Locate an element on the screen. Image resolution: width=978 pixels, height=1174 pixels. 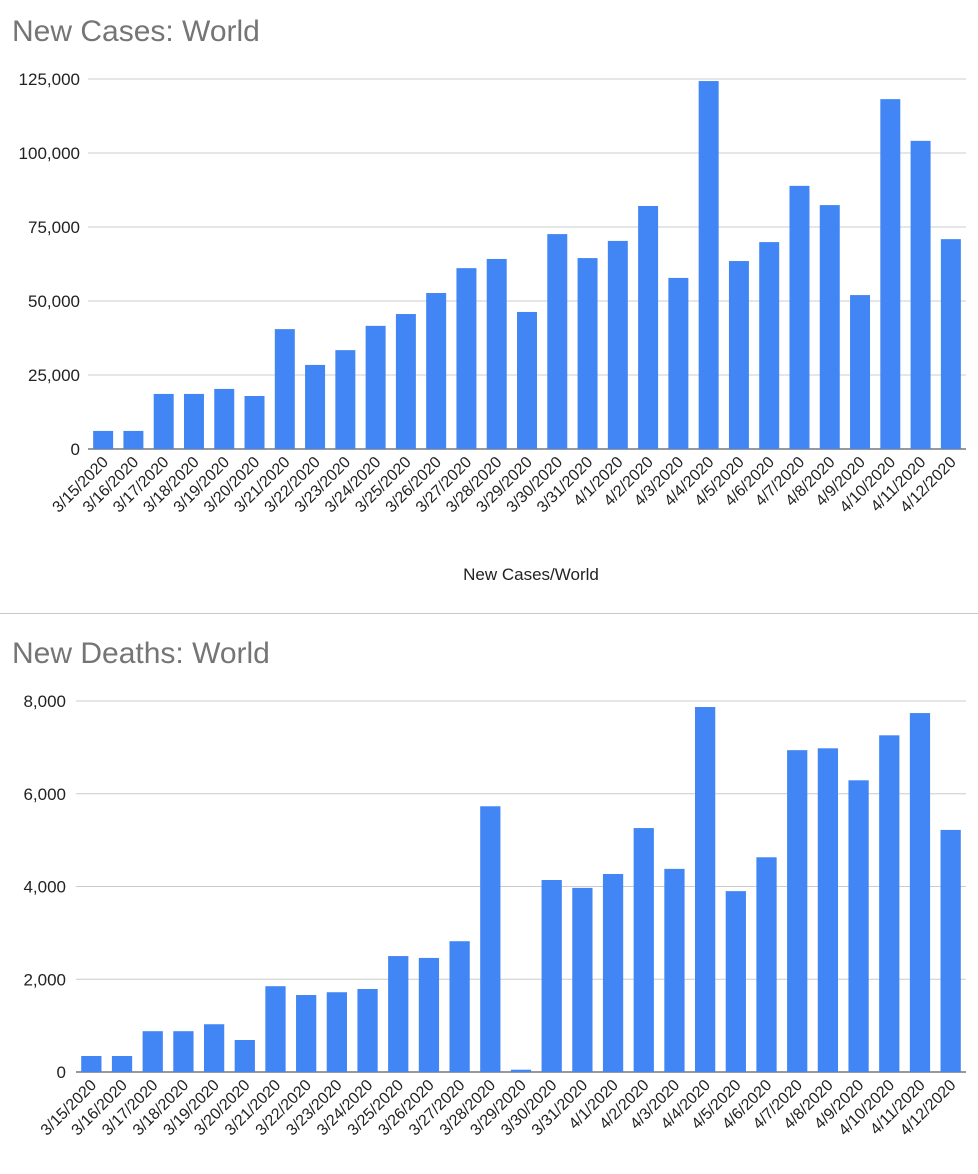
y-tick-label: 50,000 is located at coordinates (54, 301).